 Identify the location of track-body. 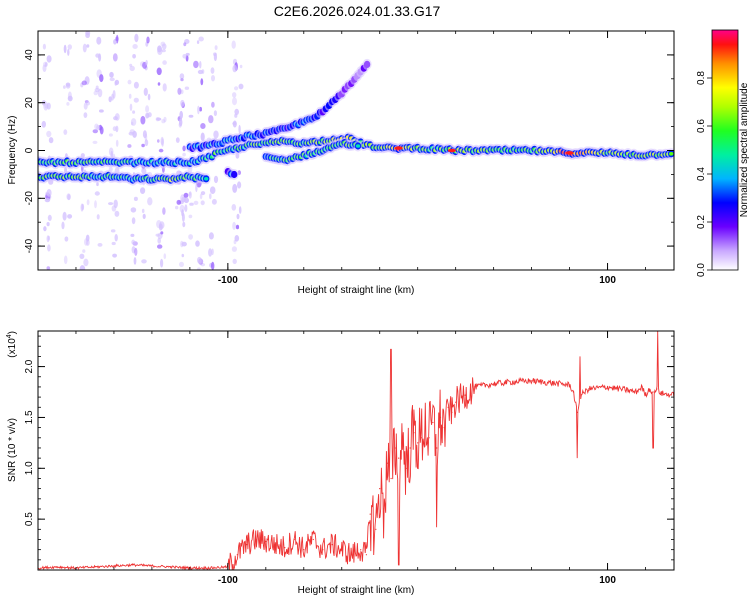
(234, 174).